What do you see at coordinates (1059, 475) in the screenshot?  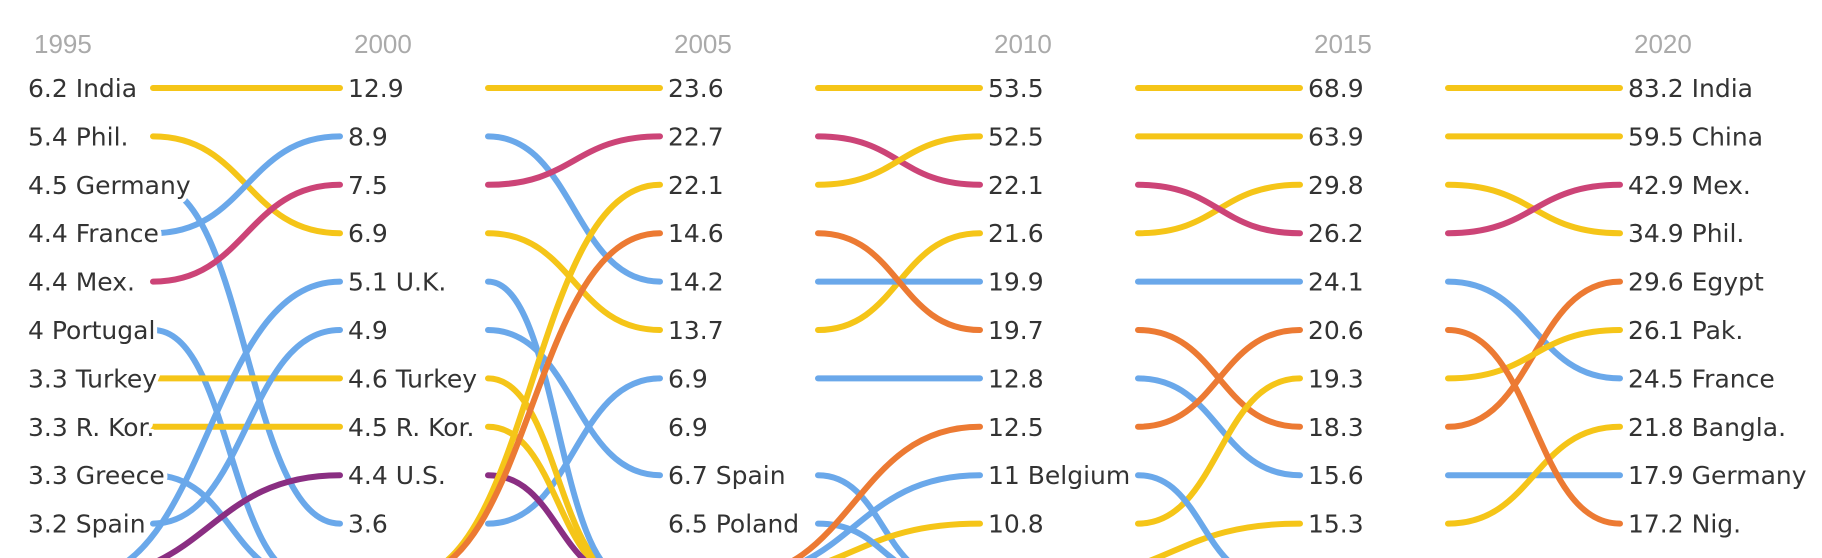 I see `rank-label: 11 Belgium` at bounding box center [1059, 475].